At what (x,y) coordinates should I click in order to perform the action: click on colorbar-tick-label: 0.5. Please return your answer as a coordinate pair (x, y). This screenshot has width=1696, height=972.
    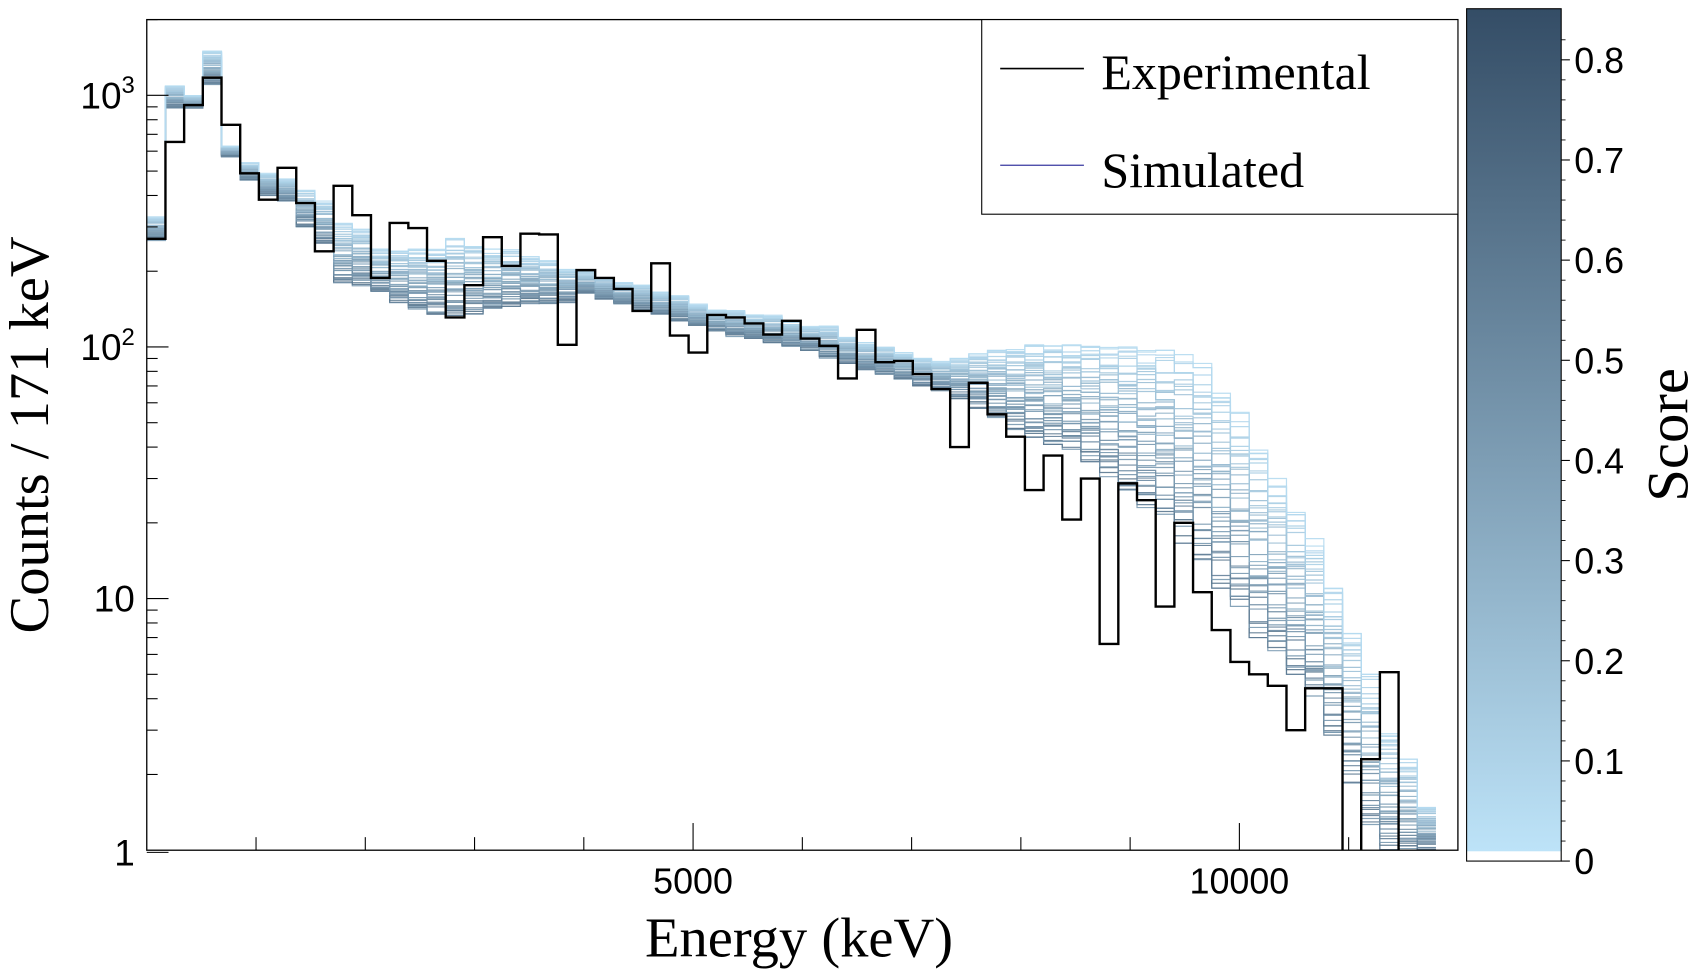
    Looking at the image, I should click on (1599, 361).